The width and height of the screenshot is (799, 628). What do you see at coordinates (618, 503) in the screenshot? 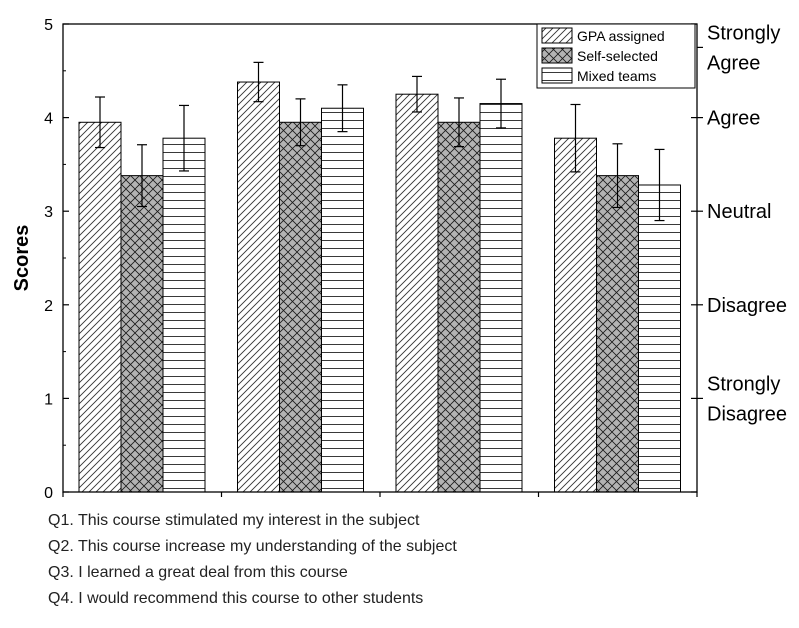
I see `x-tick-label-q4: Q4` at bounding box center [618, 503].